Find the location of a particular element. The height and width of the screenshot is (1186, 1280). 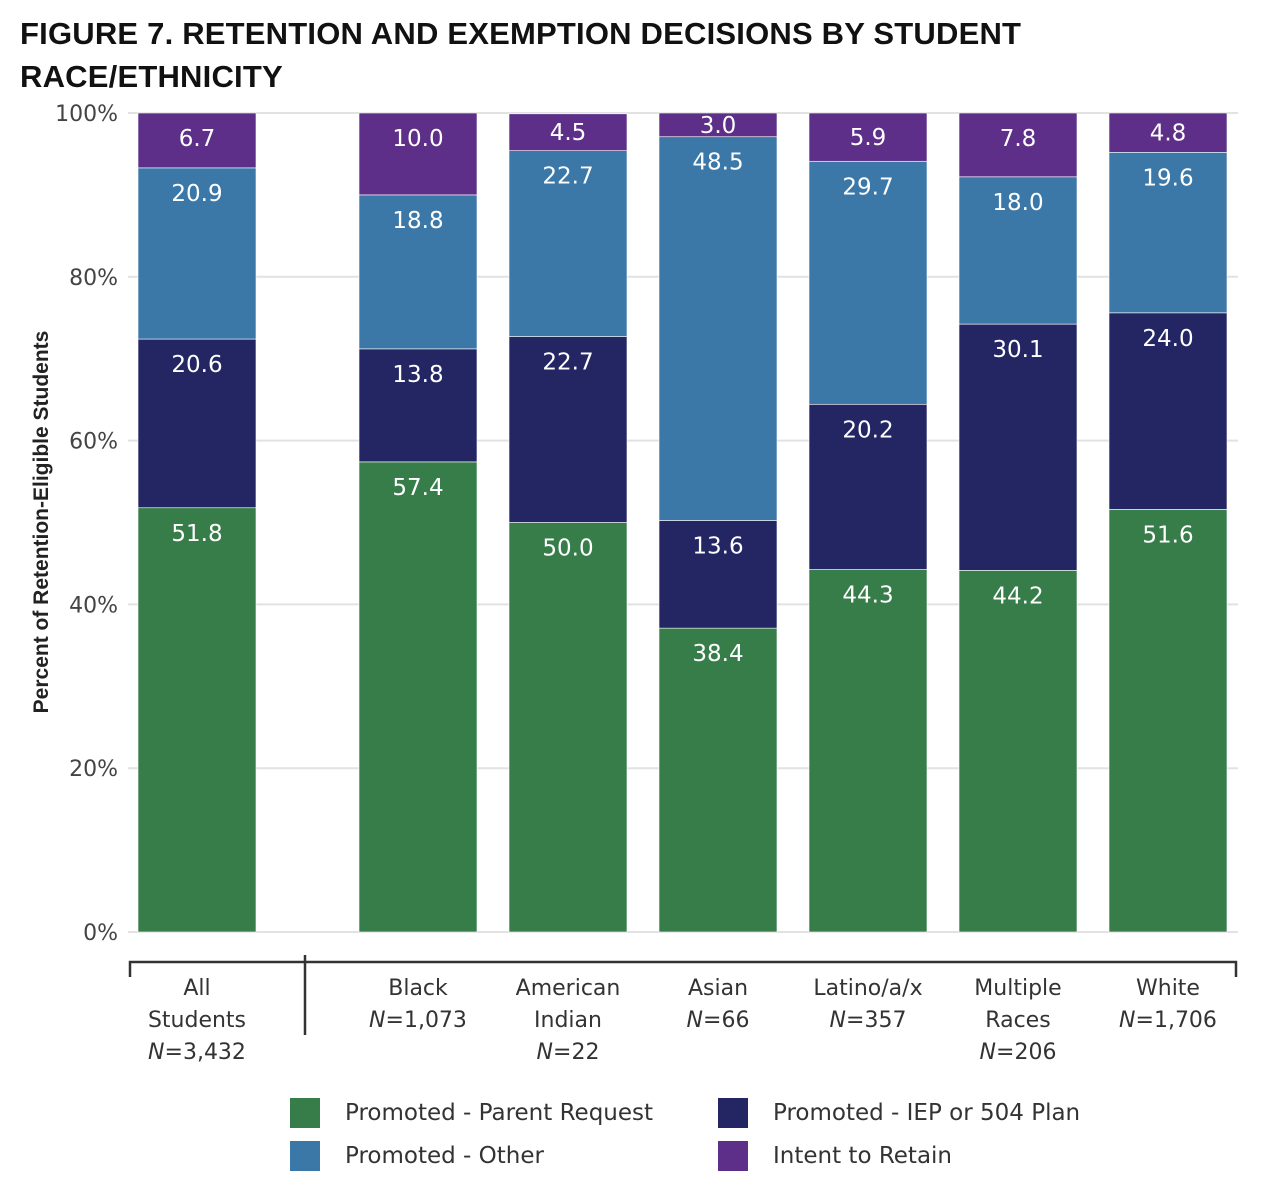

n-value: =206 is located at coordinates (1026, 1052).